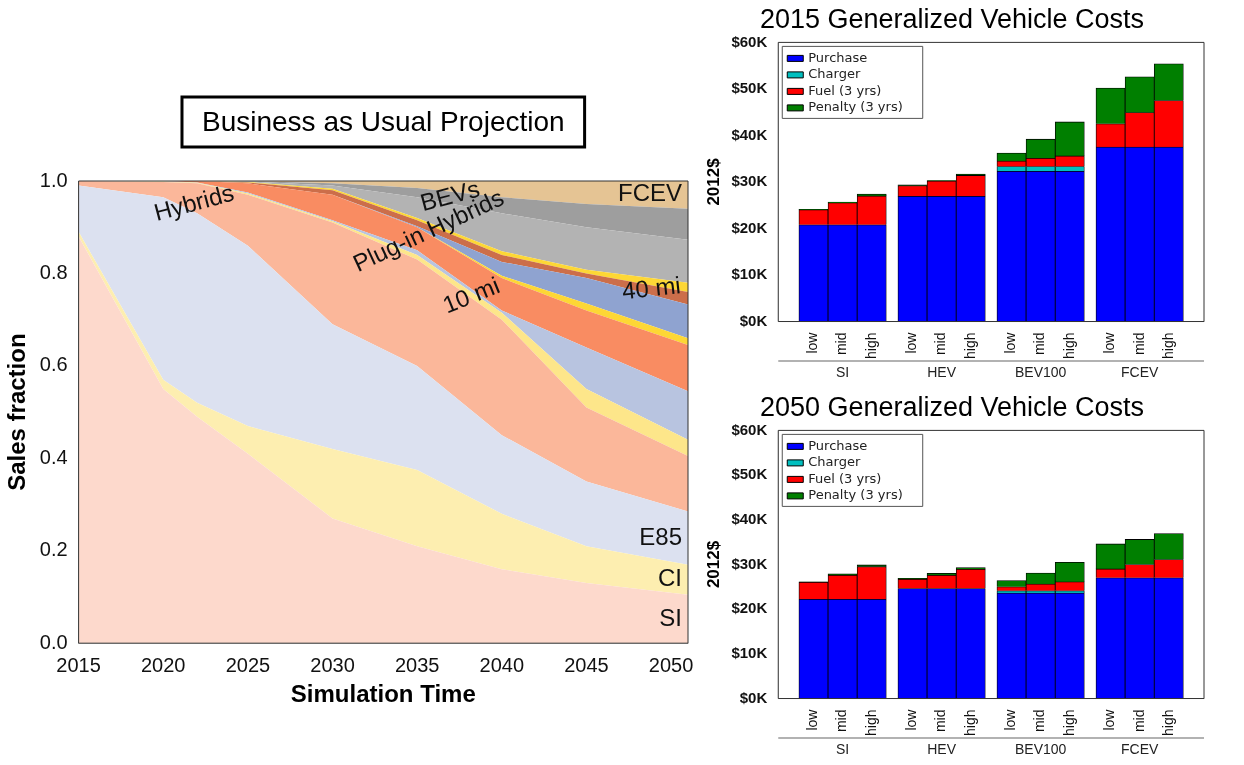  What do you see at coordinates (332, 664) in the screenshot?
I see `x-tick-label: 2030` at bounding box center [332, 664].